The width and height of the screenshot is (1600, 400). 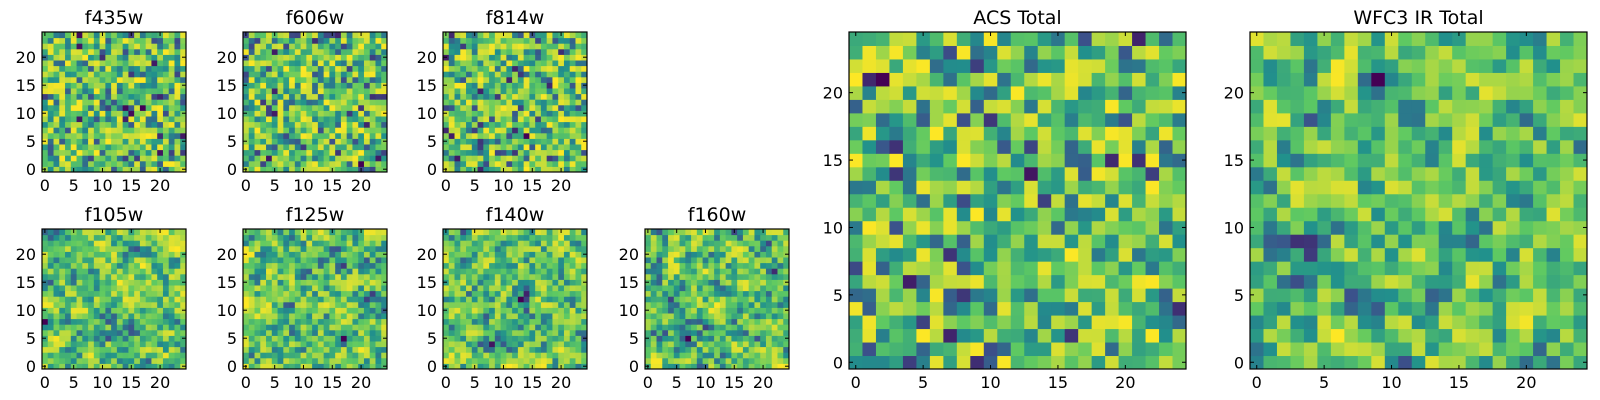 I want to click on x-tick-label: 20, so click(x=561, y=185).